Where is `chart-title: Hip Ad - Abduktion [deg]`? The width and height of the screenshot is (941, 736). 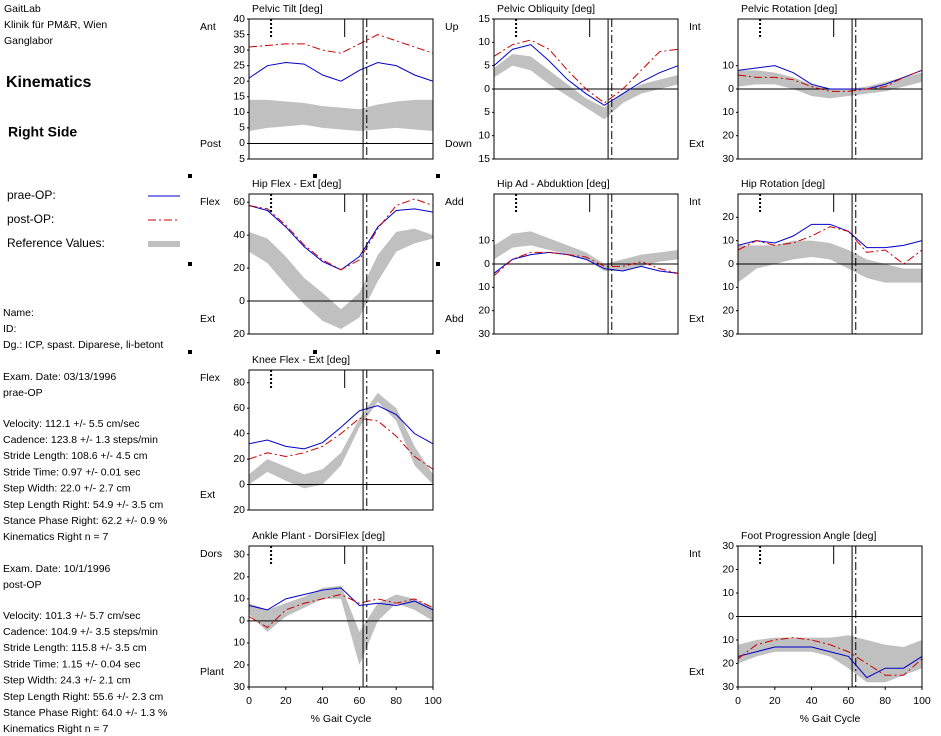
chart-title: Hip Ad - Abduktion [deg] is located at coordinates (553, 184).